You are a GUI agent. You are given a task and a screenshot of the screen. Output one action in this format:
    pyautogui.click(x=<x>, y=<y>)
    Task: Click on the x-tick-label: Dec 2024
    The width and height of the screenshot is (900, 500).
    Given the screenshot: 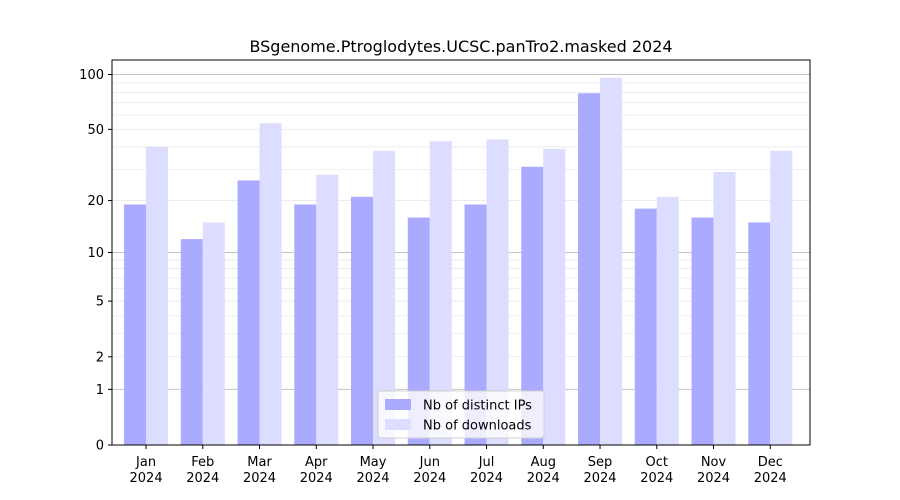 What is the action you would take?
    pyautogui.click(x=770, y=470)
    